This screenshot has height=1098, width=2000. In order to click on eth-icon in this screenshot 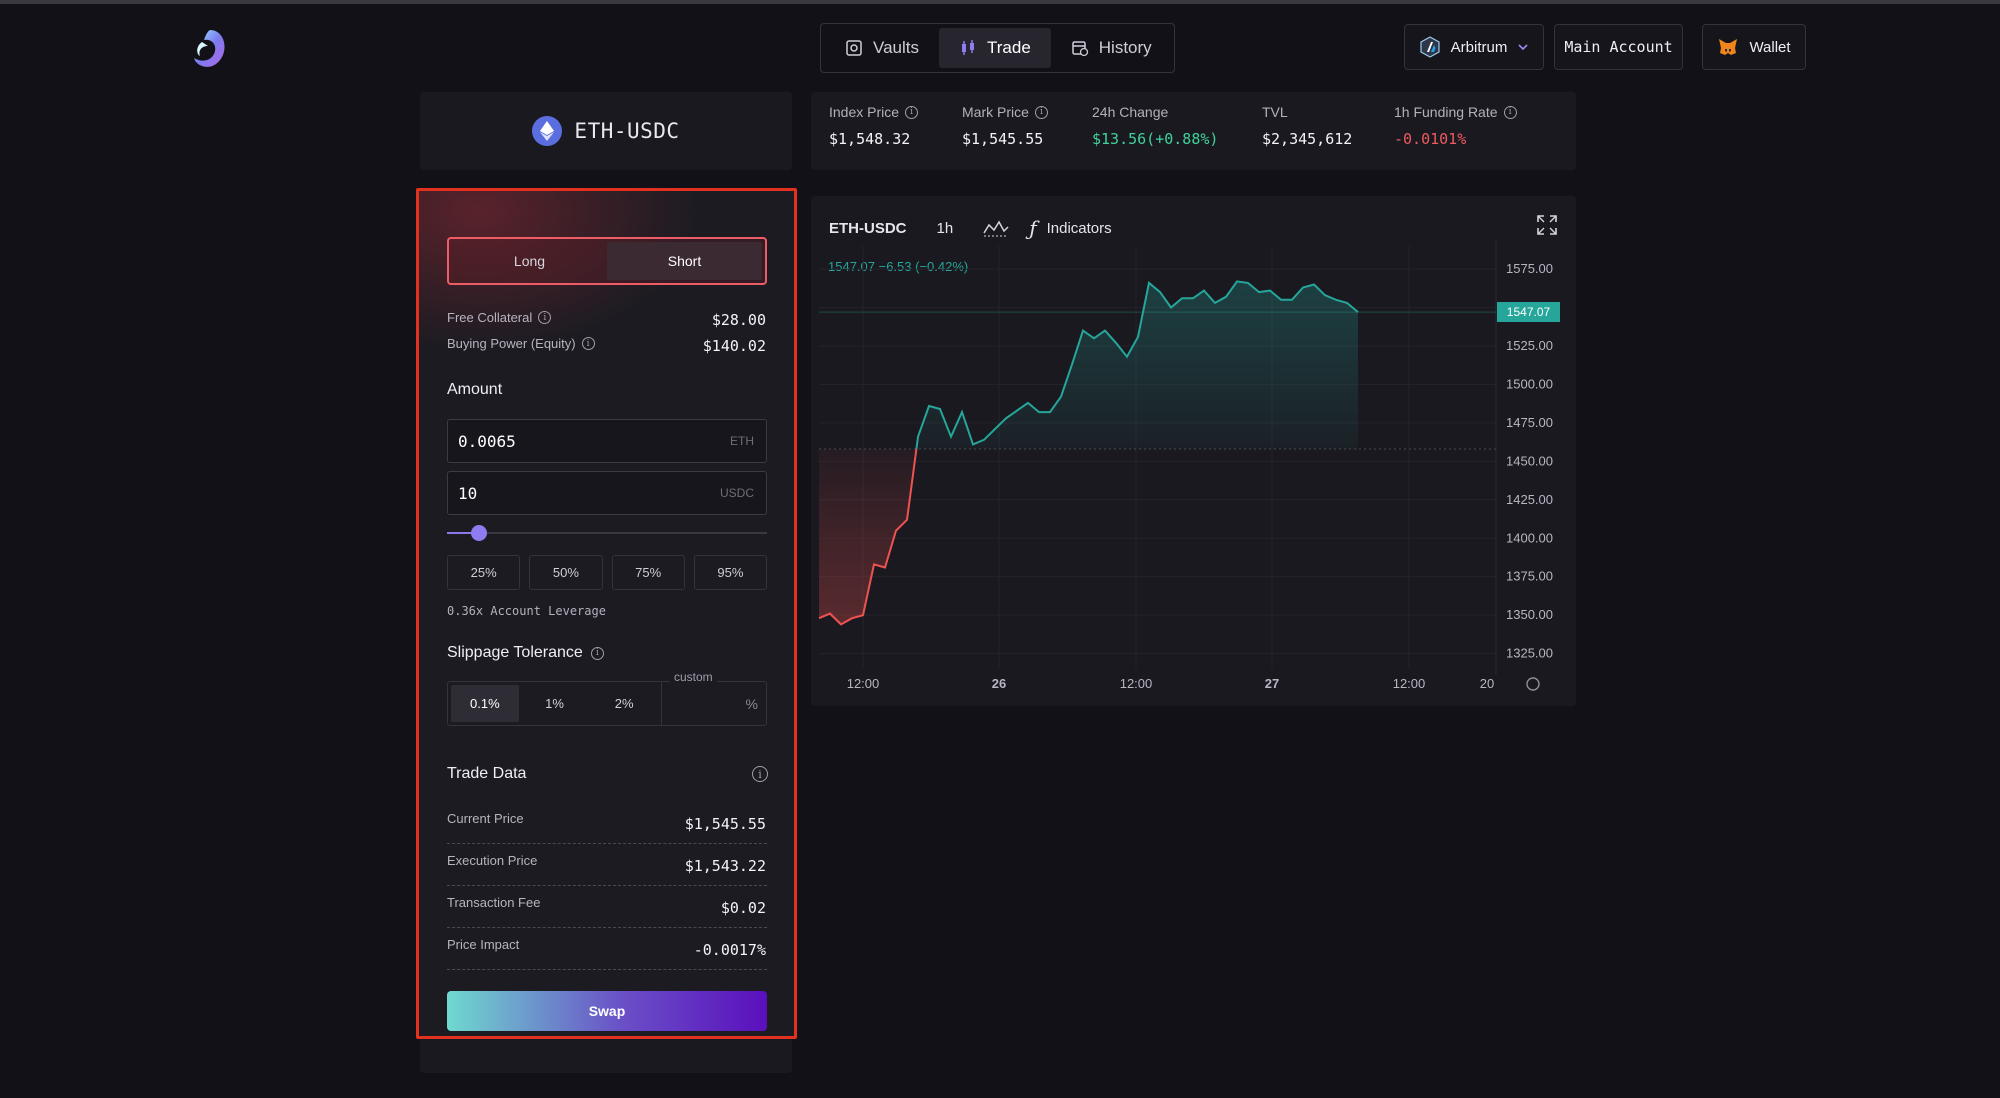, I will do `click(547, 131)`.